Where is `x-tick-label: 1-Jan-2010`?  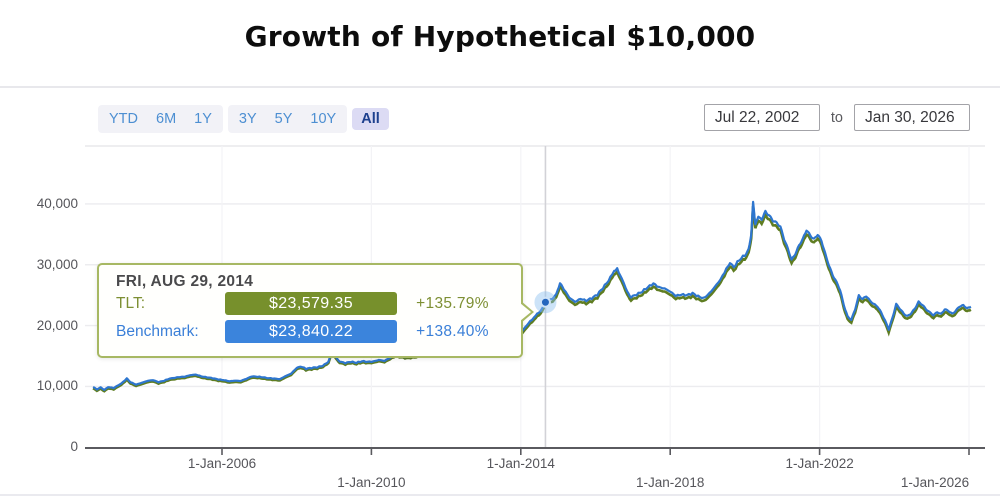 x-tick-label: 1-Jan-2010 is located at coordinates (371, 482).